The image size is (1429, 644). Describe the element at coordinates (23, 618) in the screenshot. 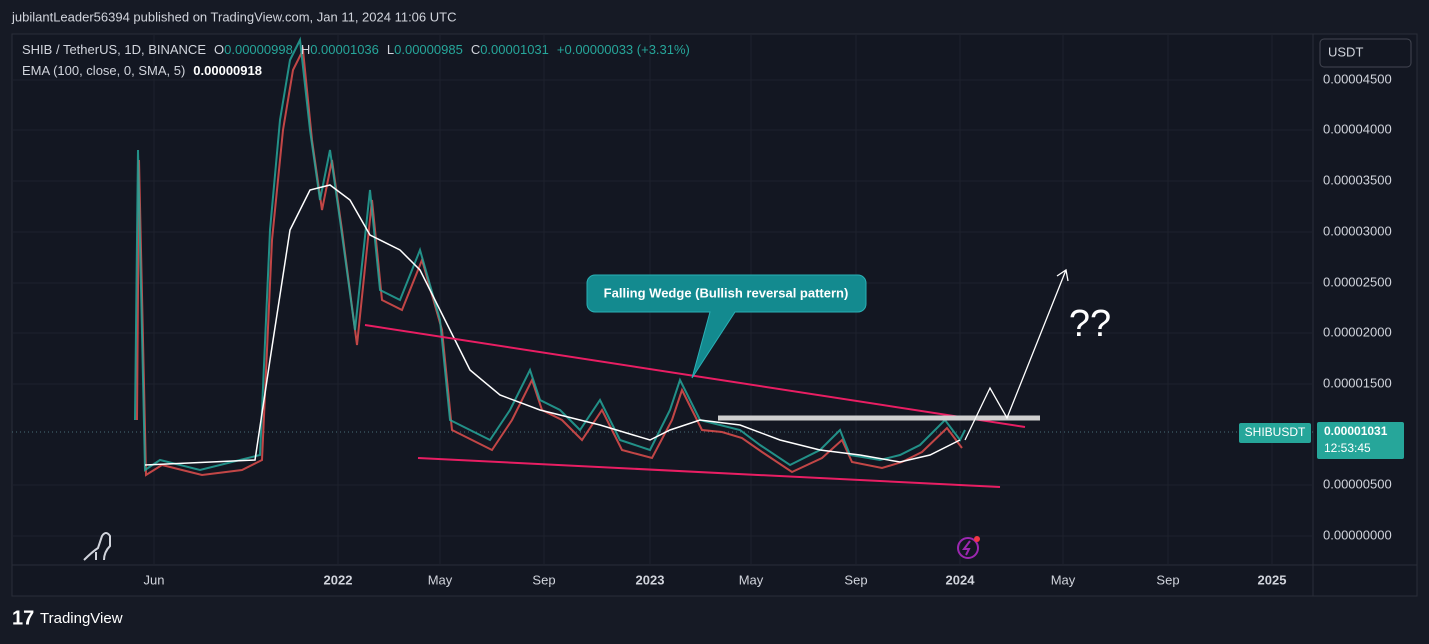

I see `logo-mark: 17` at that location.